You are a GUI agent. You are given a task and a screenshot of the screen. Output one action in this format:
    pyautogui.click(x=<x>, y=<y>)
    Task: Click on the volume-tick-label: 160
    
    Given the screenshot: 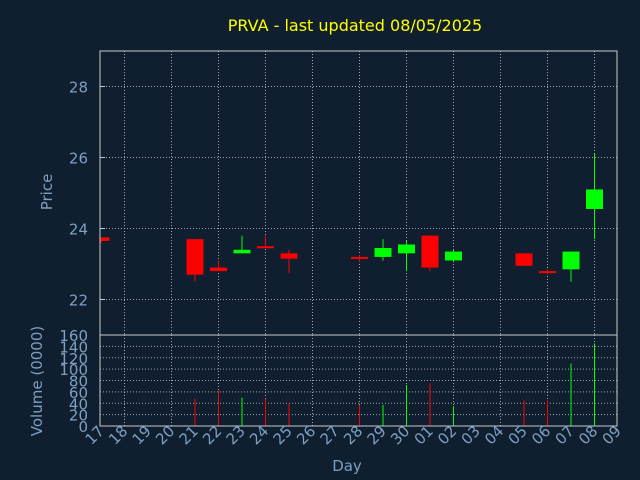 What is the action you would take?
    pyautogui.click(x=73, y=336)
    